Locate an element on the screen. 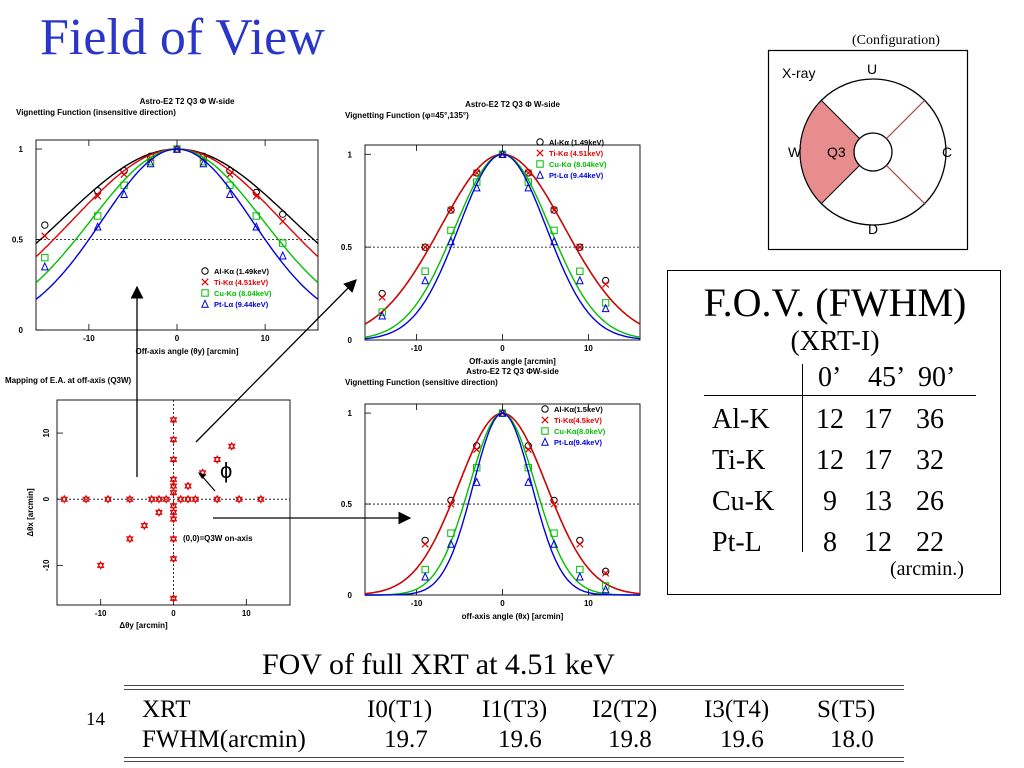 The width and height of the screenshot is (1024, 768). fov-col-90: 90’ is located at coordinates (937, 377).